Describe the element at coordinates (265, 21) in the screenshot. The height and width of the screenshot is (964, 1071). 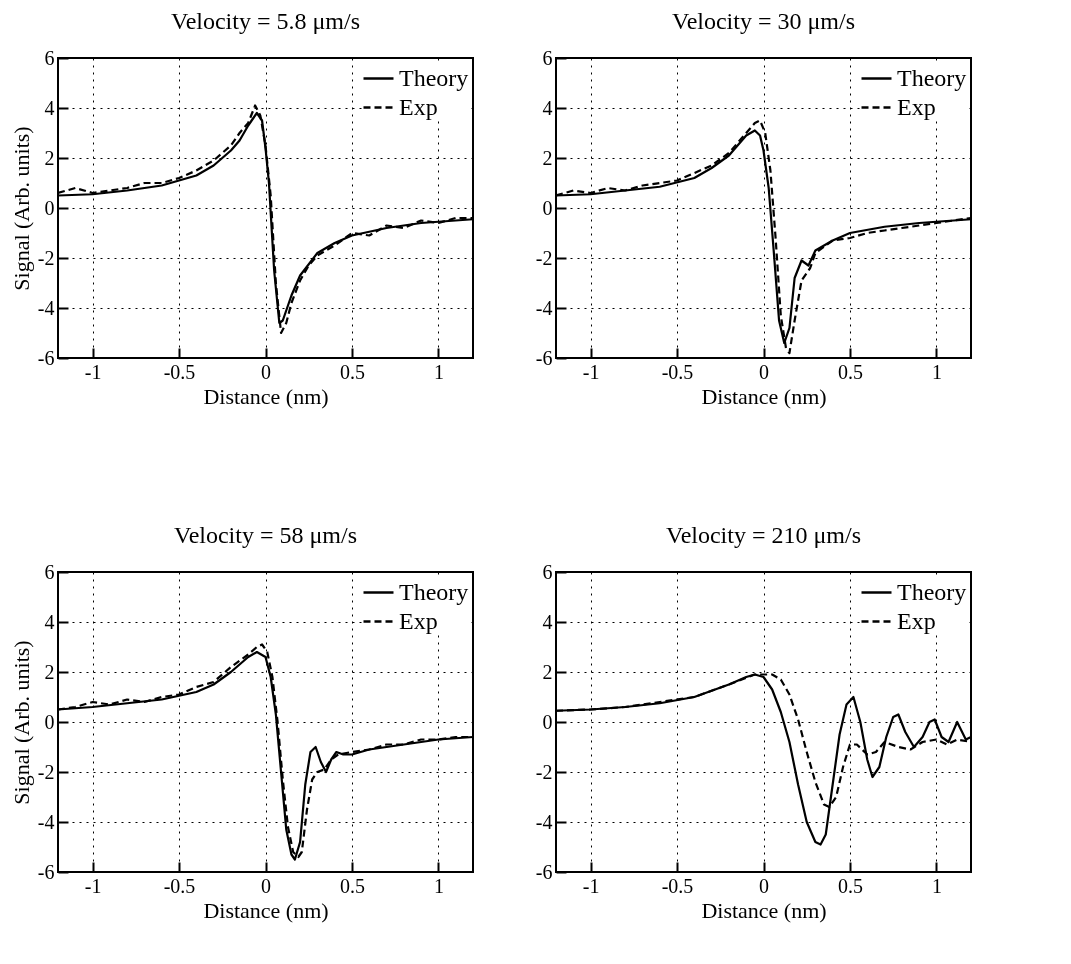
I see `chart-title: Velocity = 5.8 μm/s` at that location.